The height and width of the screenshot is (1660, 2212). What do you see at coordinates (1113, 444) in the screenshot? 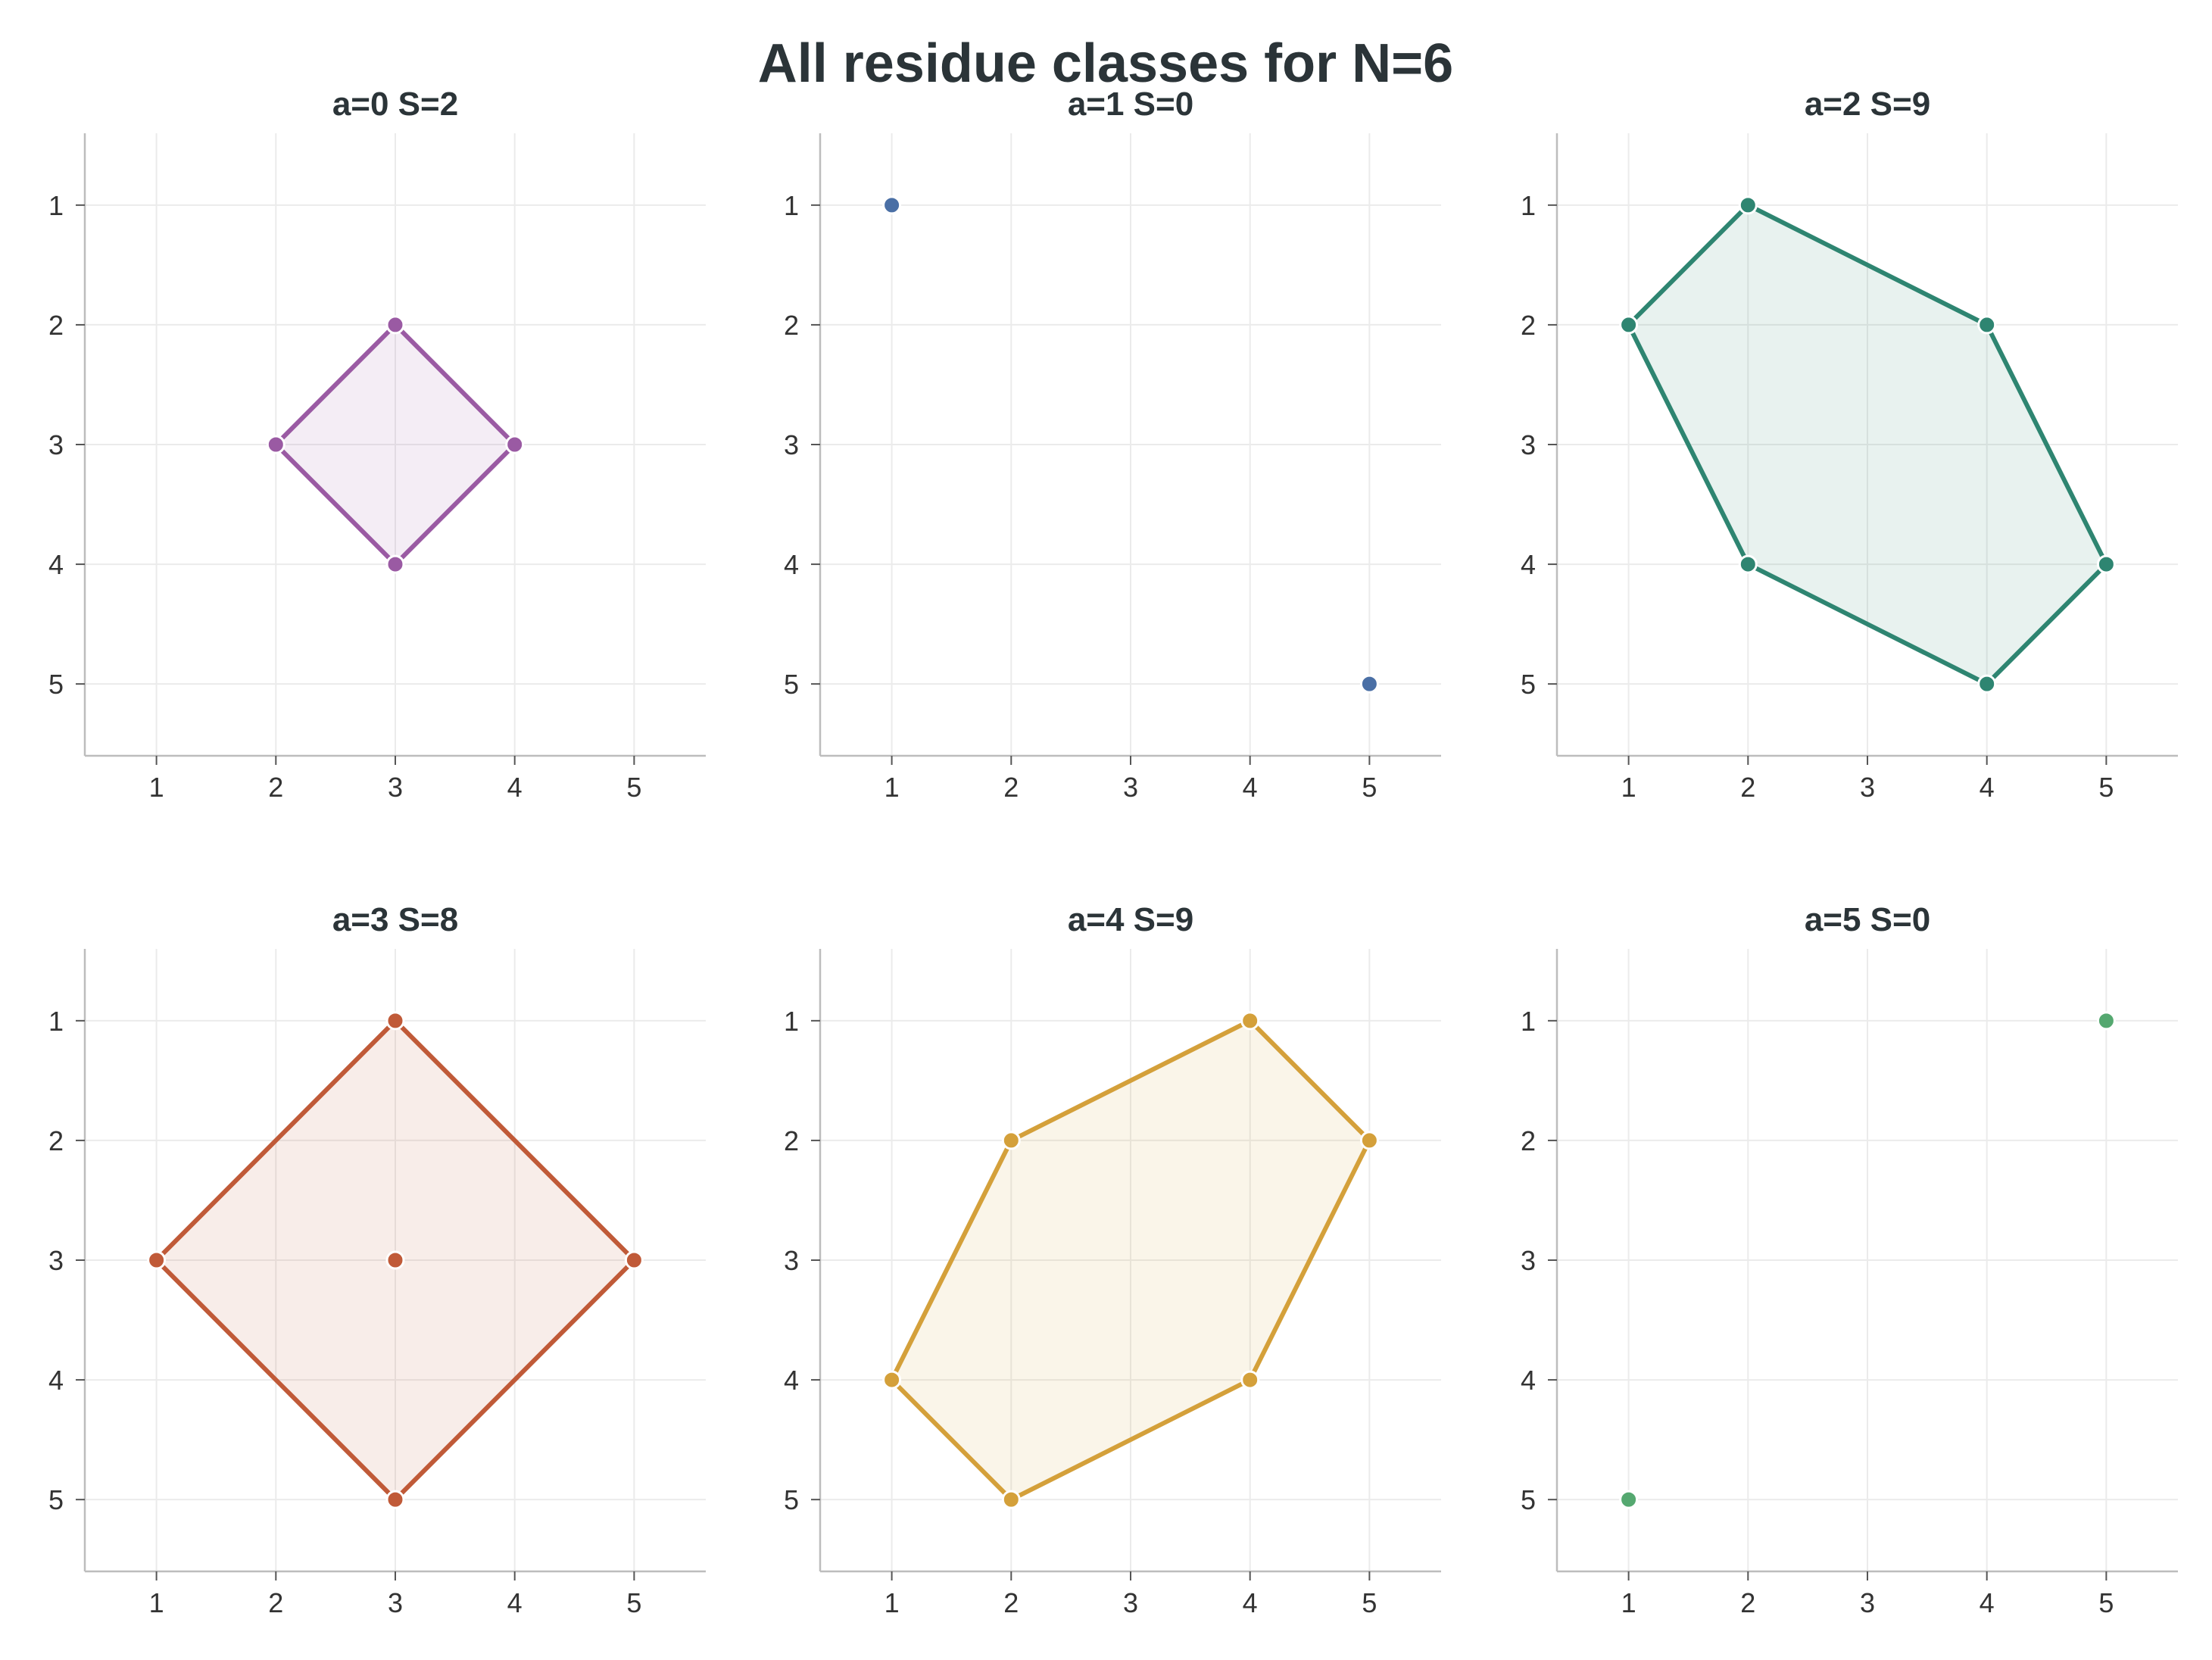
I see `panel-1: a=1 S=0 1 2 3 4 5 1 2 3 4 5` at bounding box center [1113, 444].